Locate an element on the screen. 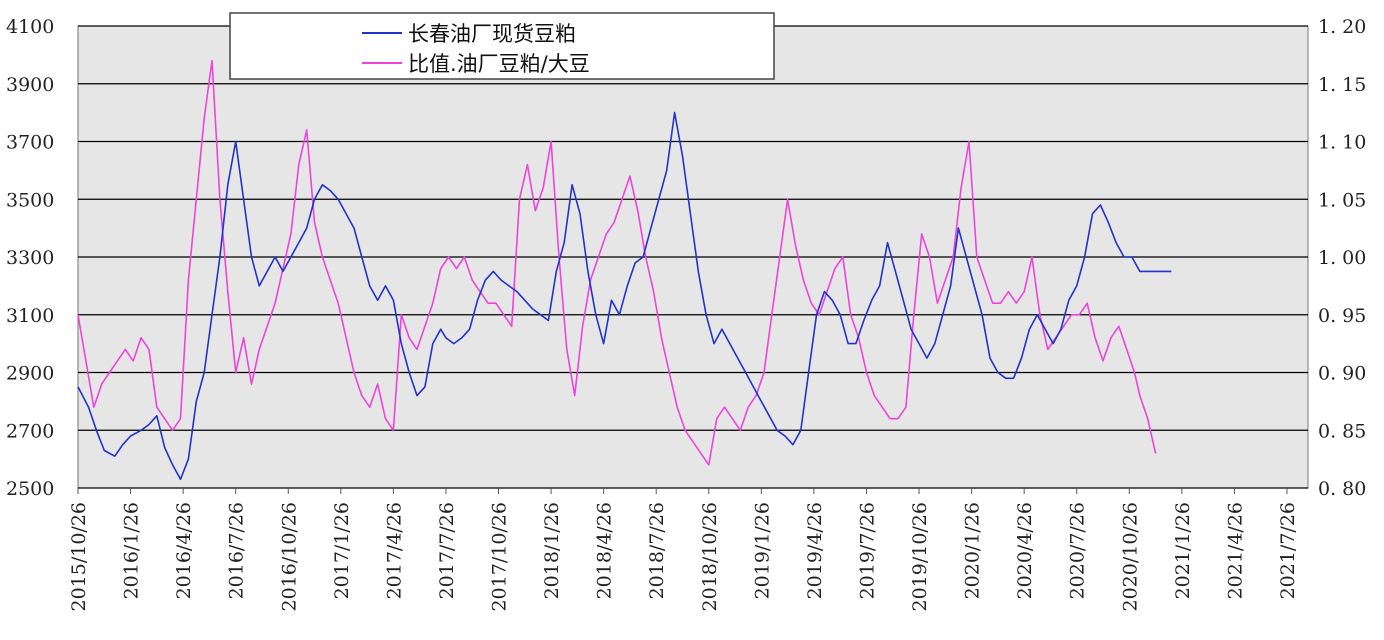 The width and height of the screenshot is (1384, 640). y-right-tick-label: 0. 90 is located at coordinates (1342, 374).